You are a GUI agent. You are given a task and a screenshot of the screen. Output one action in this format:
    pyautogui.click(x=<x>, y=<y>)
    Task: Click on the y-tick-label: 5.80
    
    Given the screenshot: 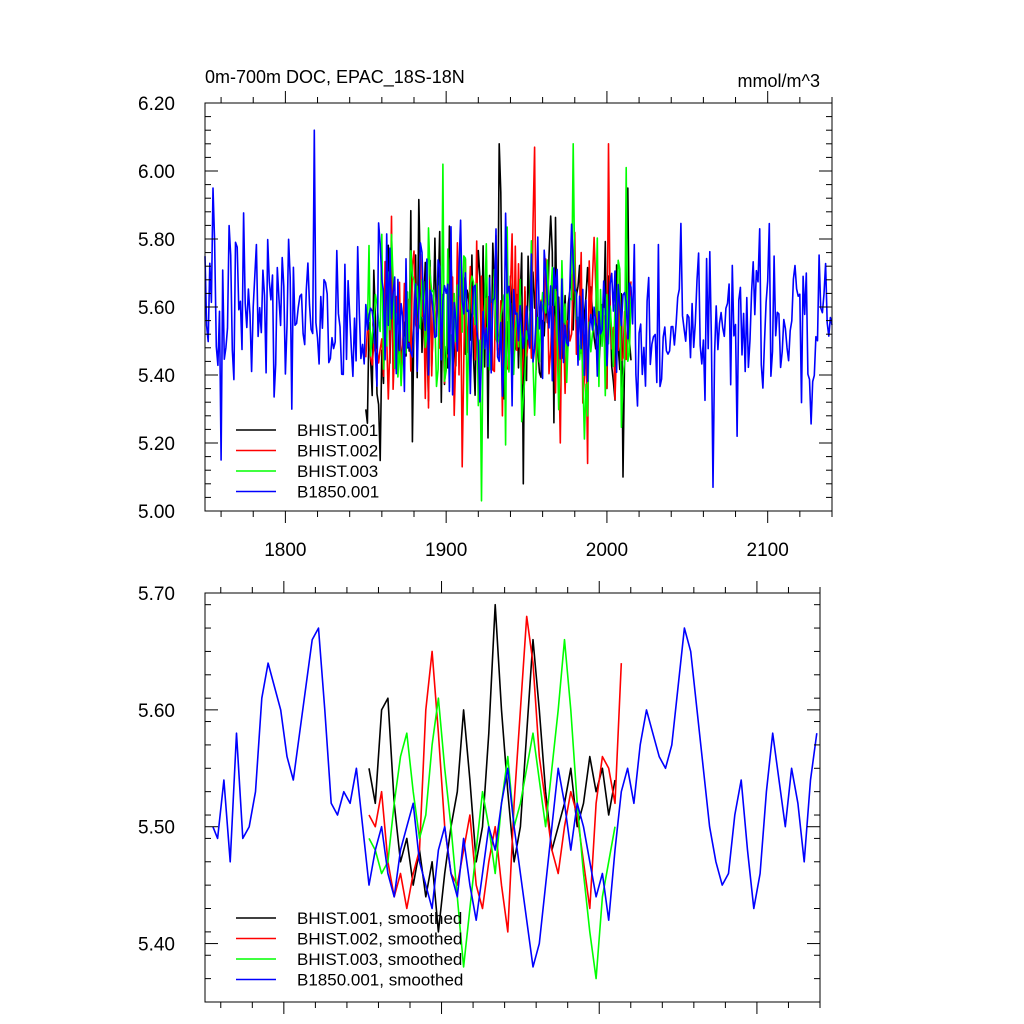 What is the action you would take?
    pyautogui.click(x=156, y=240)
    